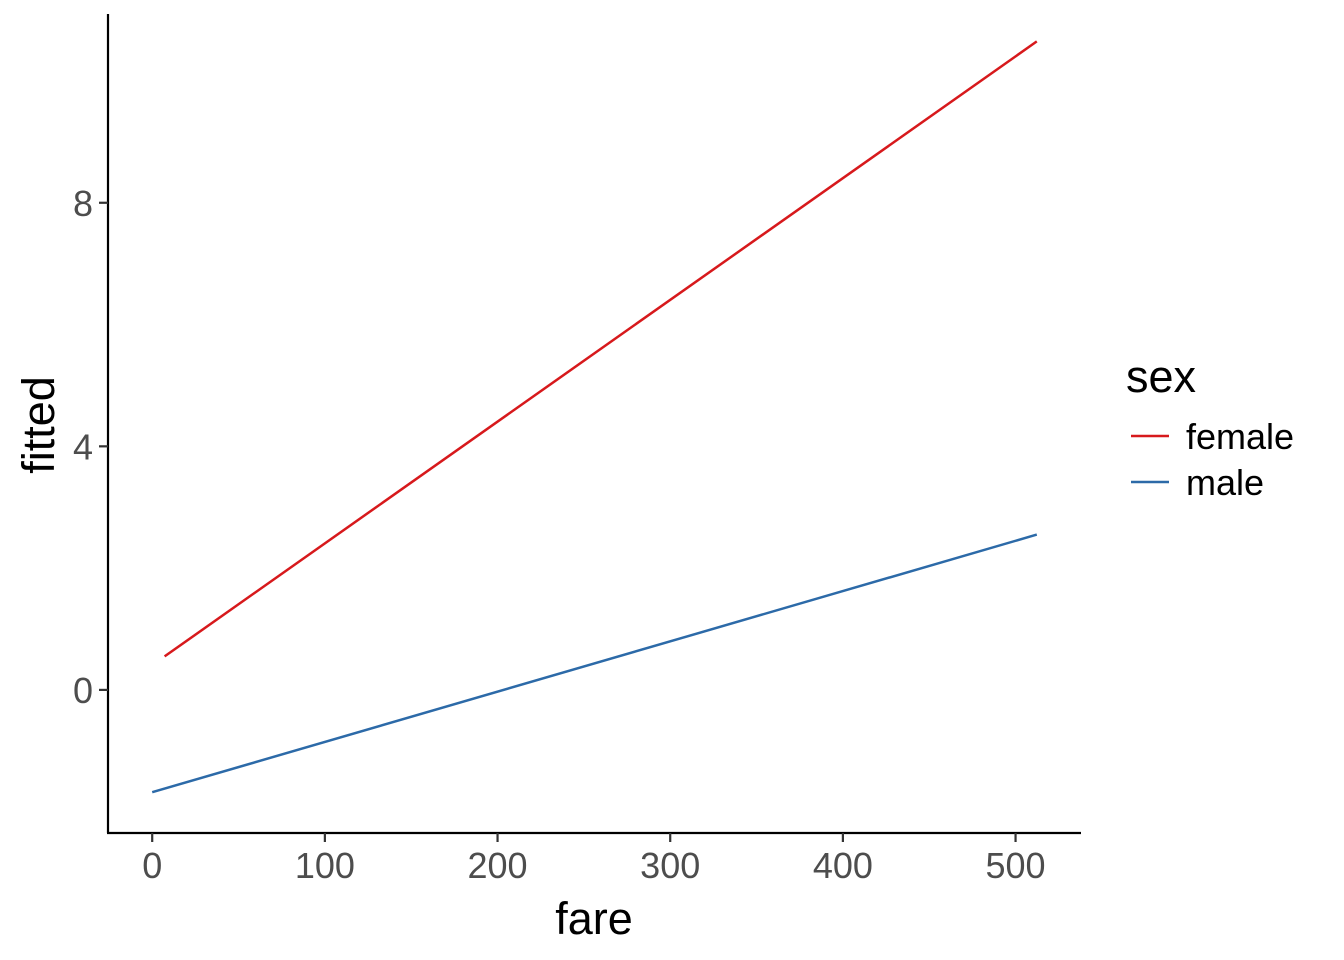  I want to click on legend: sex female male, so click(1210, 427).